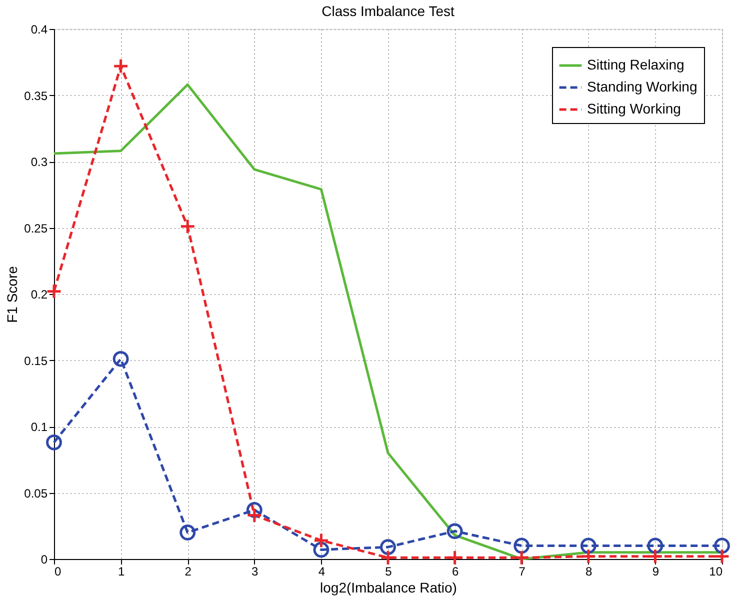 The image size is (745, 605). I want to click on y-tick-label: 0.35, so click(36, 95).